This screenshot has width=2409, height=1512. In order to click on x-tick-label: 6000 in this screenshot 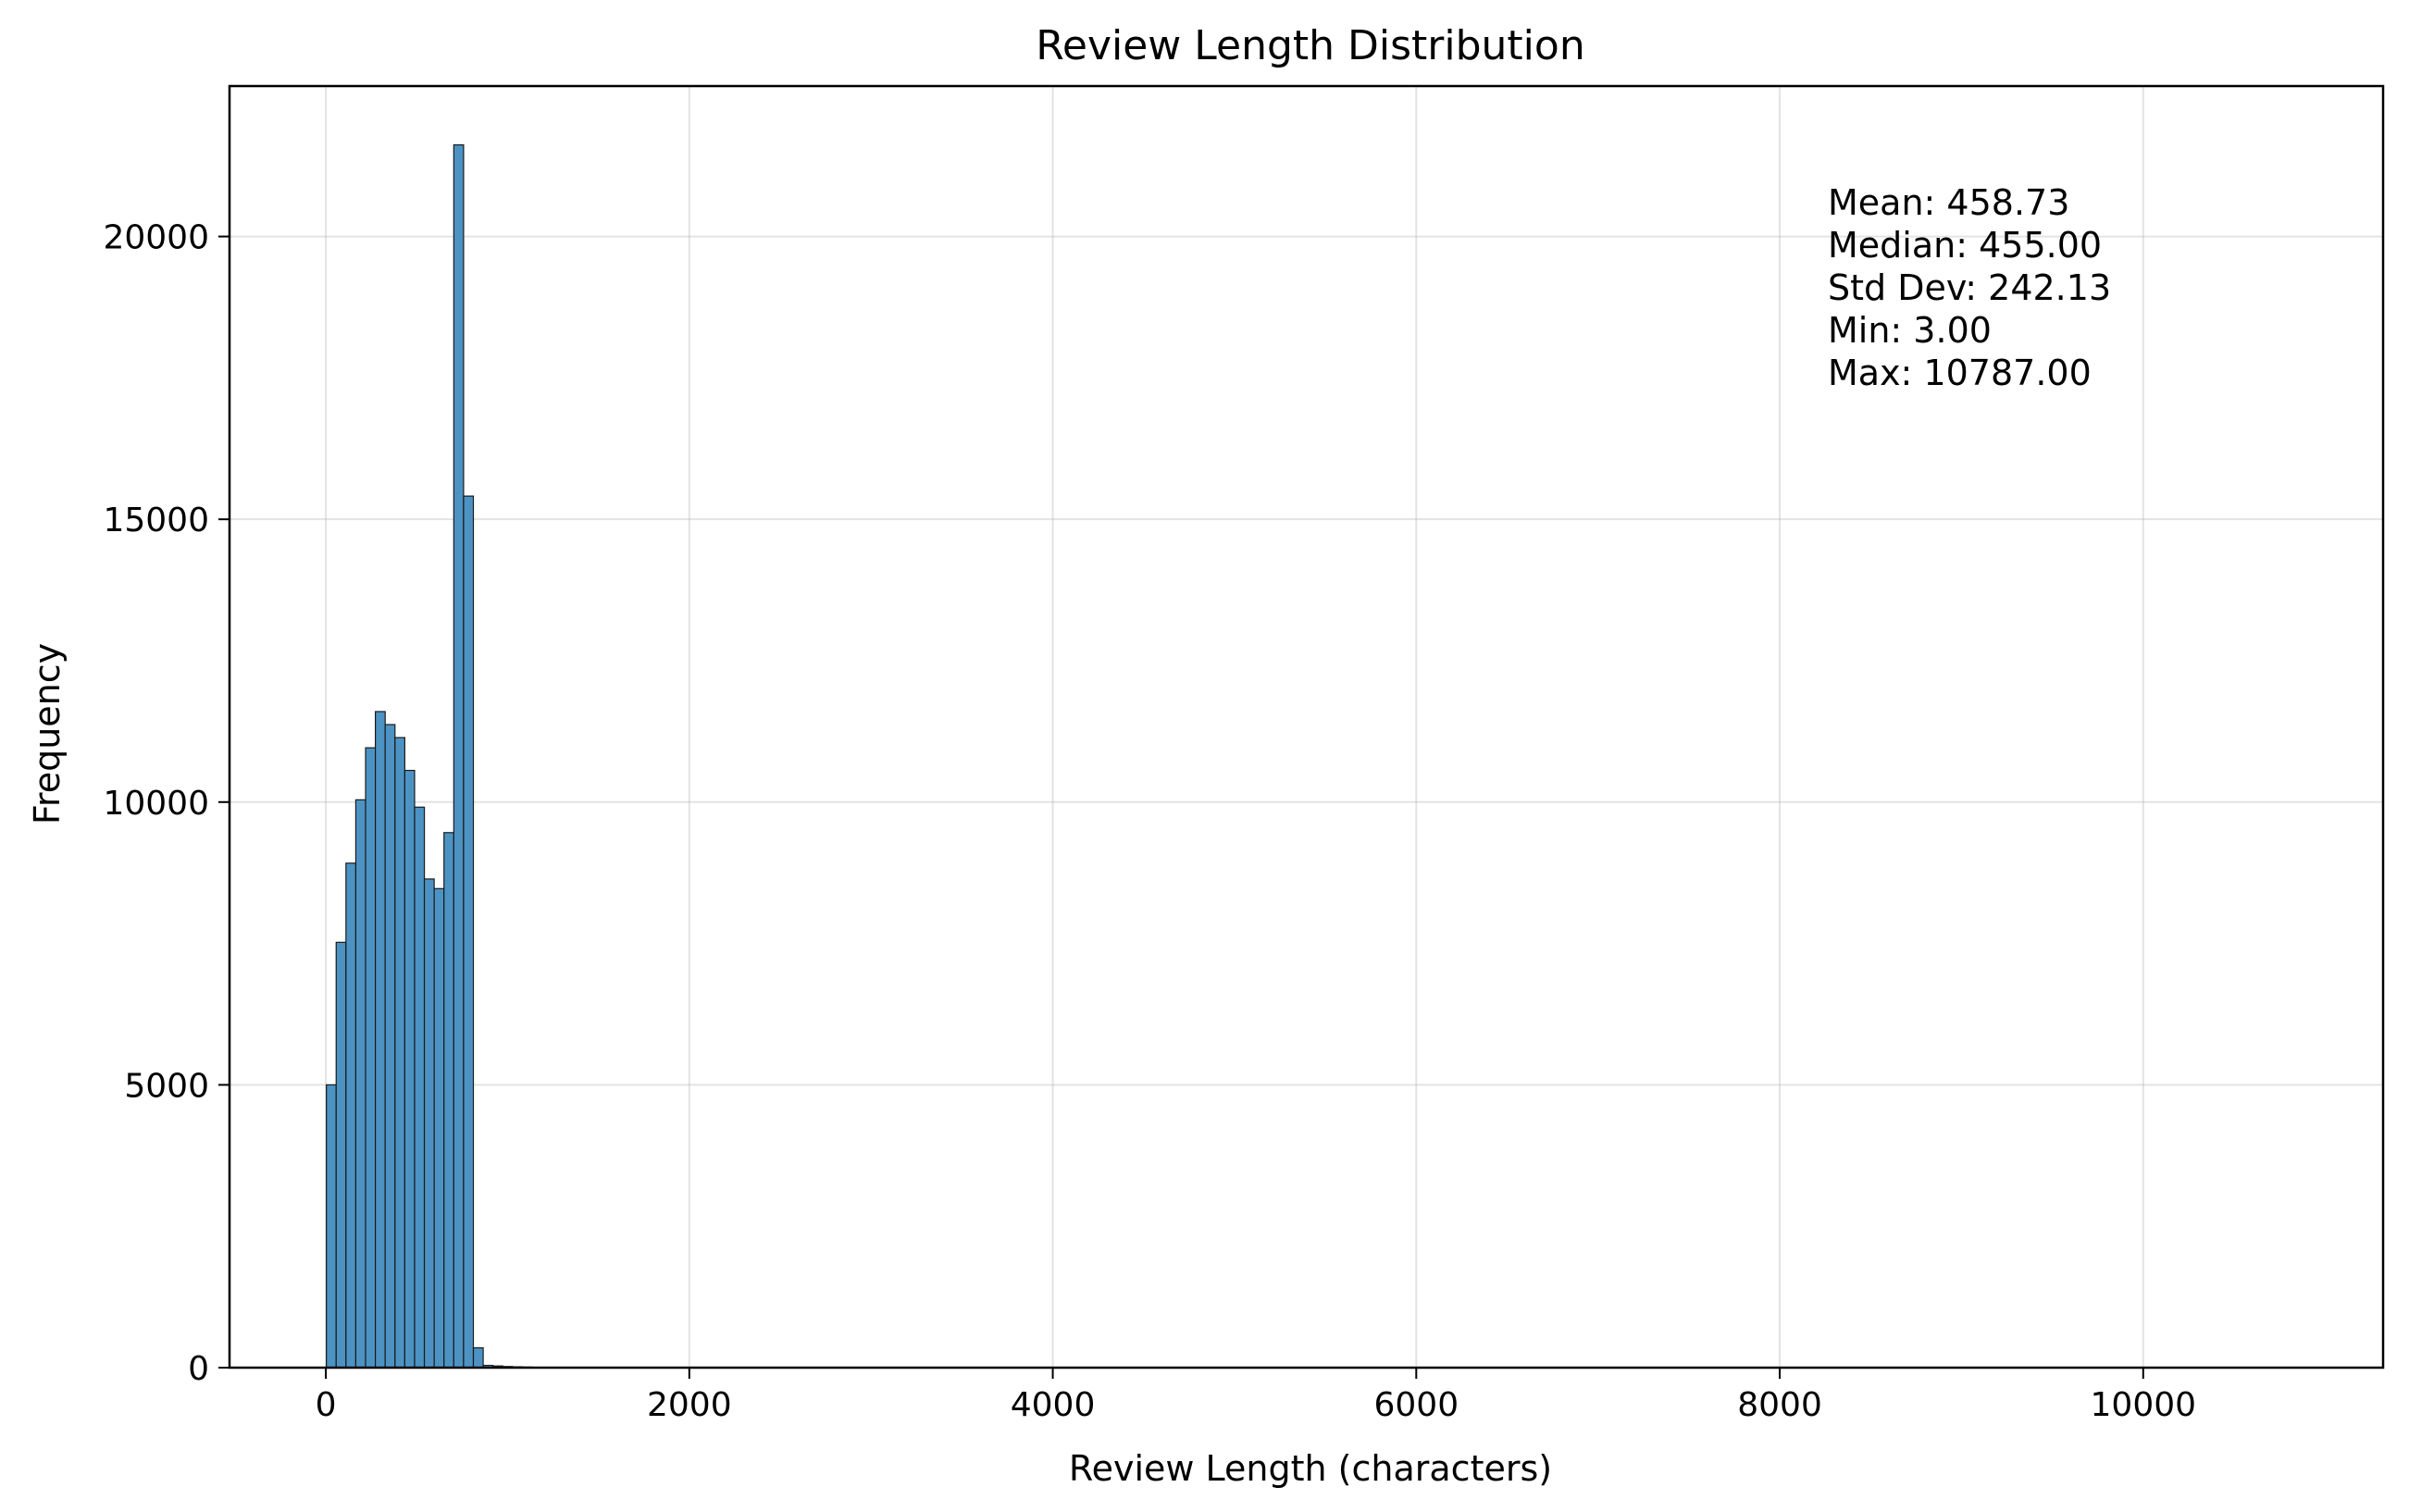, I will do `click(1416, 1405)`.